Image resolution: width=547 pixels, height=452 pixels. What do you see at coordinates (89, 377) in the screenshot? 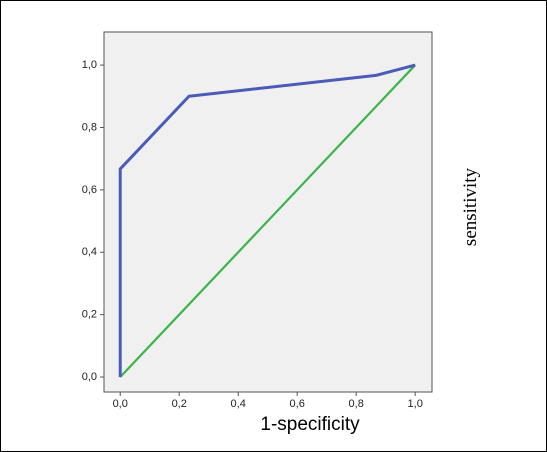
I see `y-tick-label: 0,0` at bounding box center [89, 377].